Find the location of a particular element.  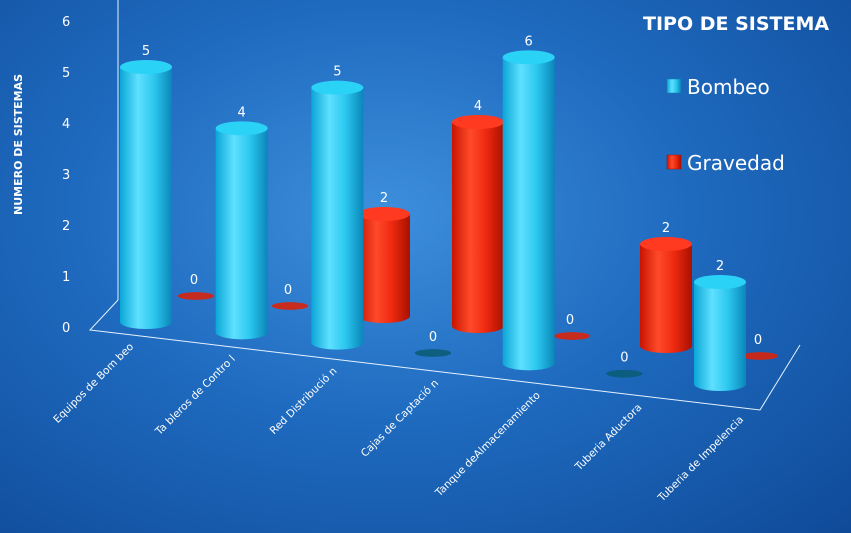

x-category-label: Tuberia Aductora is located at coordinates (608, 438).